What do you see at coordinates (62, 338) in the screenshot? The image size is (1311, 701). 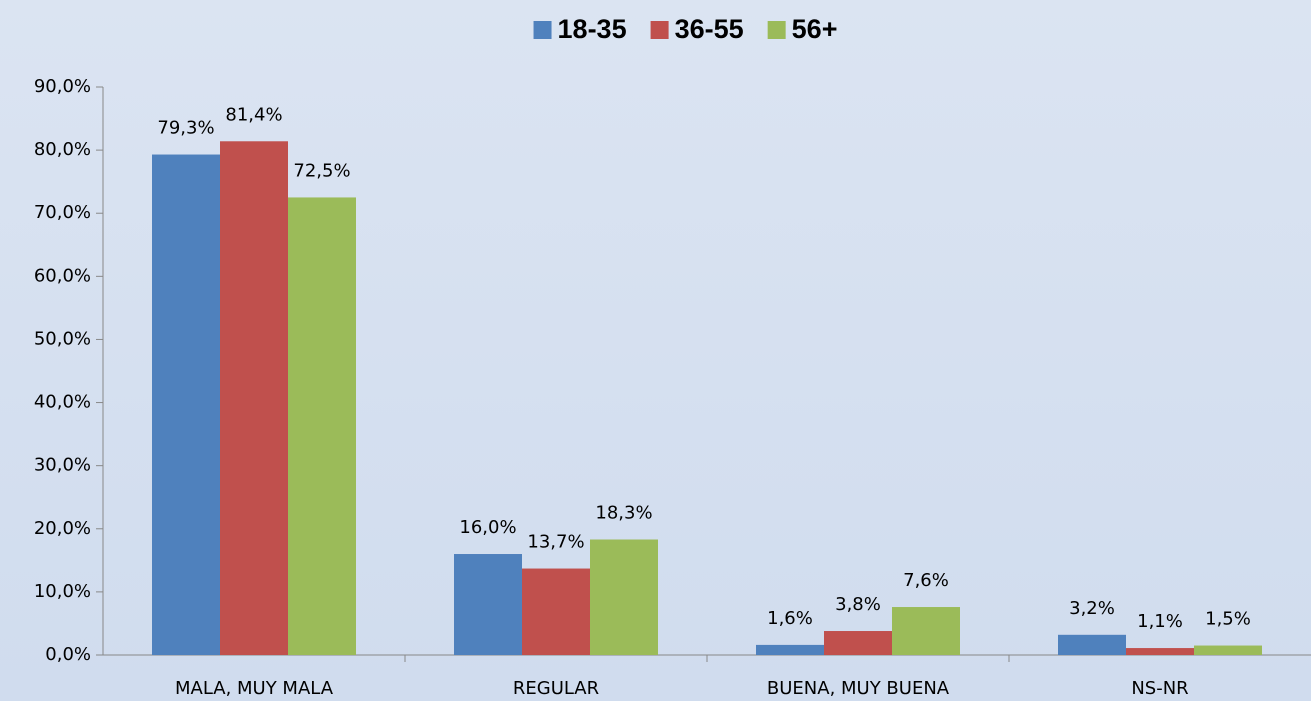 I see `y-tick-label: 50,0%` at bounding box center [62, 338].